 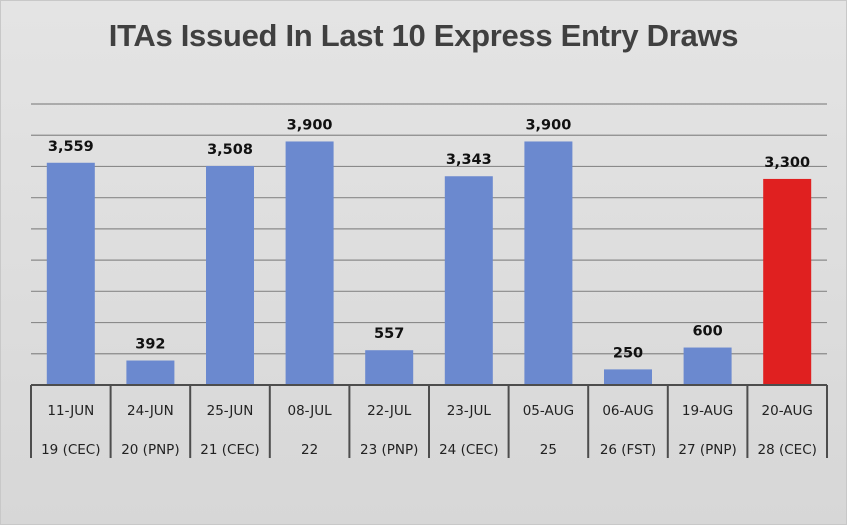 I want to click on draw-number-label: 21 (CEC), so click(x=229, y=450).